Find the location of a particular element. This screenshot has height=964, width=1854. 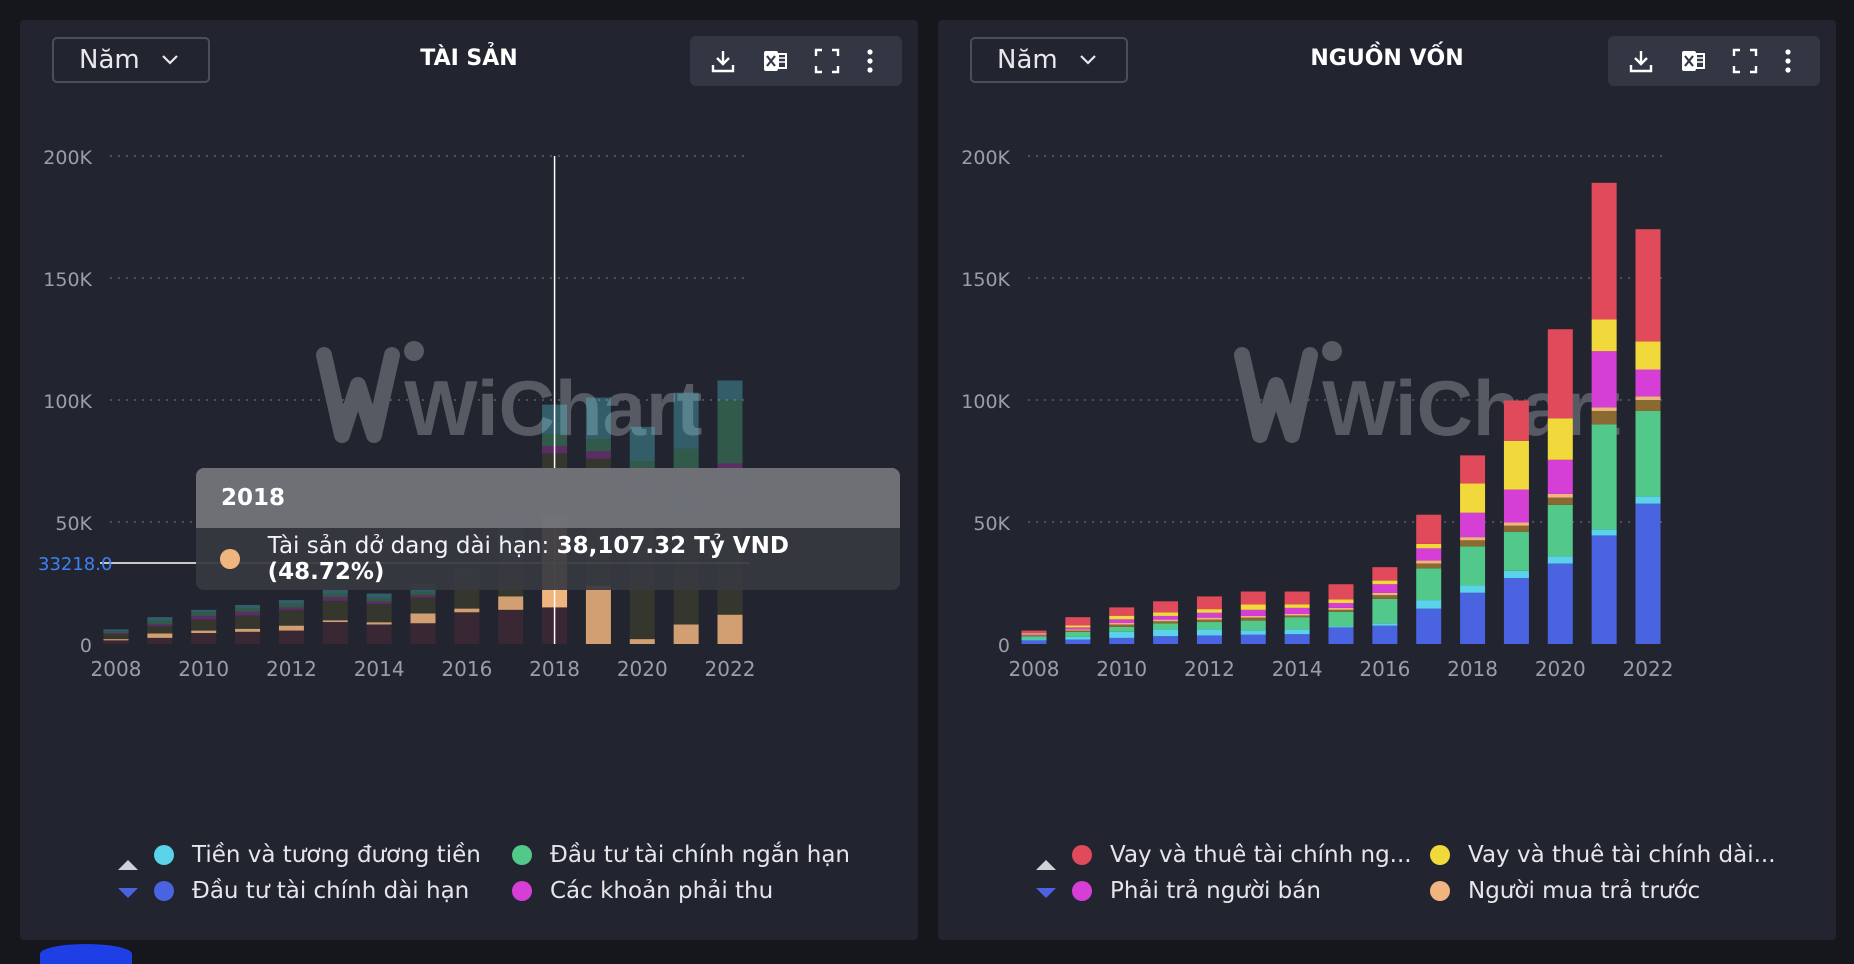

floating-widget-edge is located at coordinates (86, 954).